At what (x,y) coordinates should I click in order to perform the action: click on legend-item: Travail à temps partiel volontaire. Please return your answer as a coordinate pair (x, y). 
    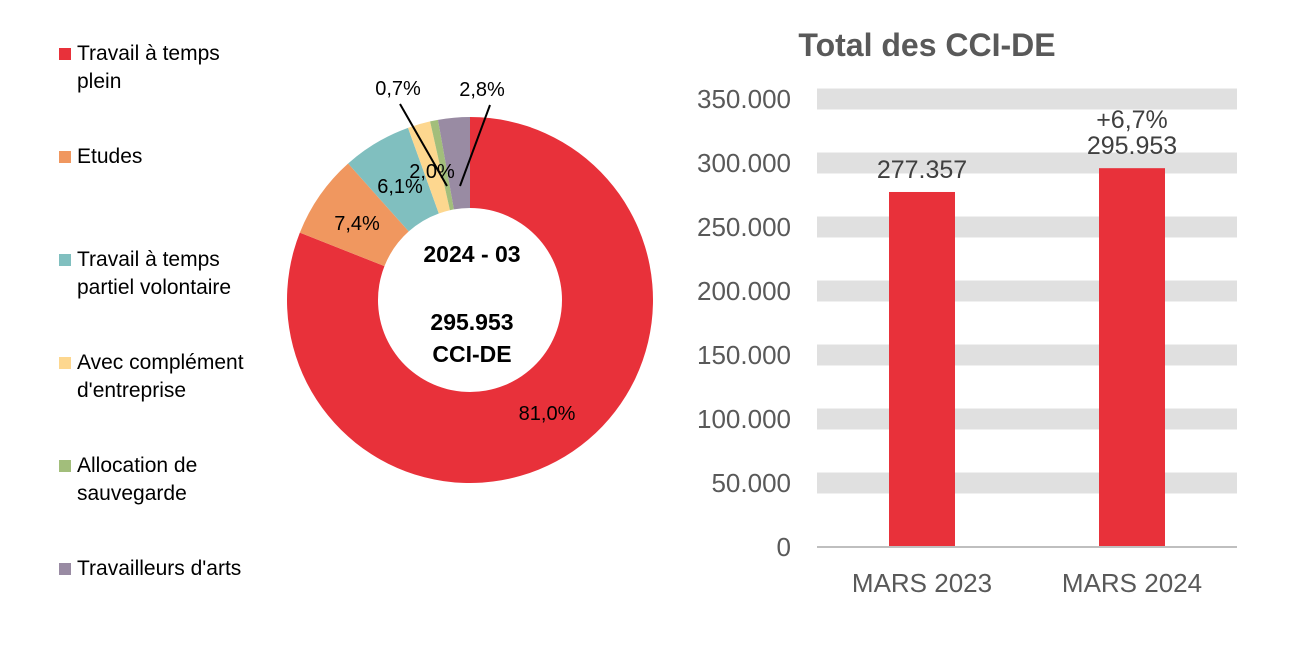
    Looking at the image, I should click on (158, 274).